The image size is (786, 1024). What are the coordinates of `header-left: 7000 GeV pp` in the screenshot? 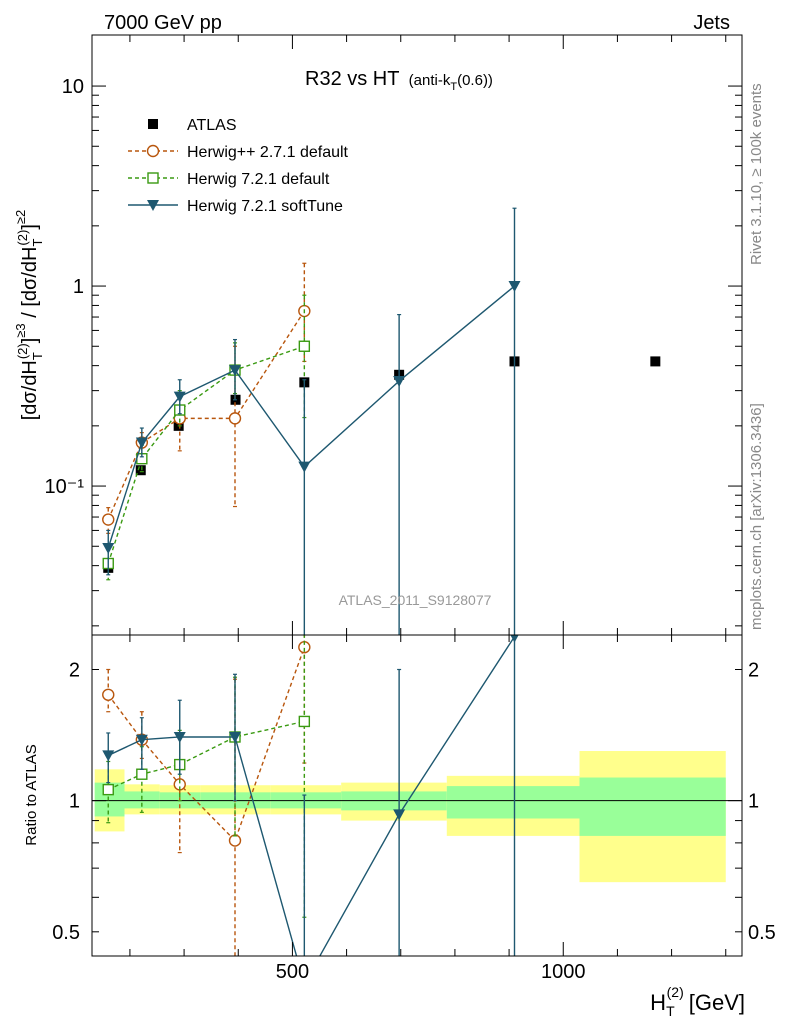 It's located at (163, 23).